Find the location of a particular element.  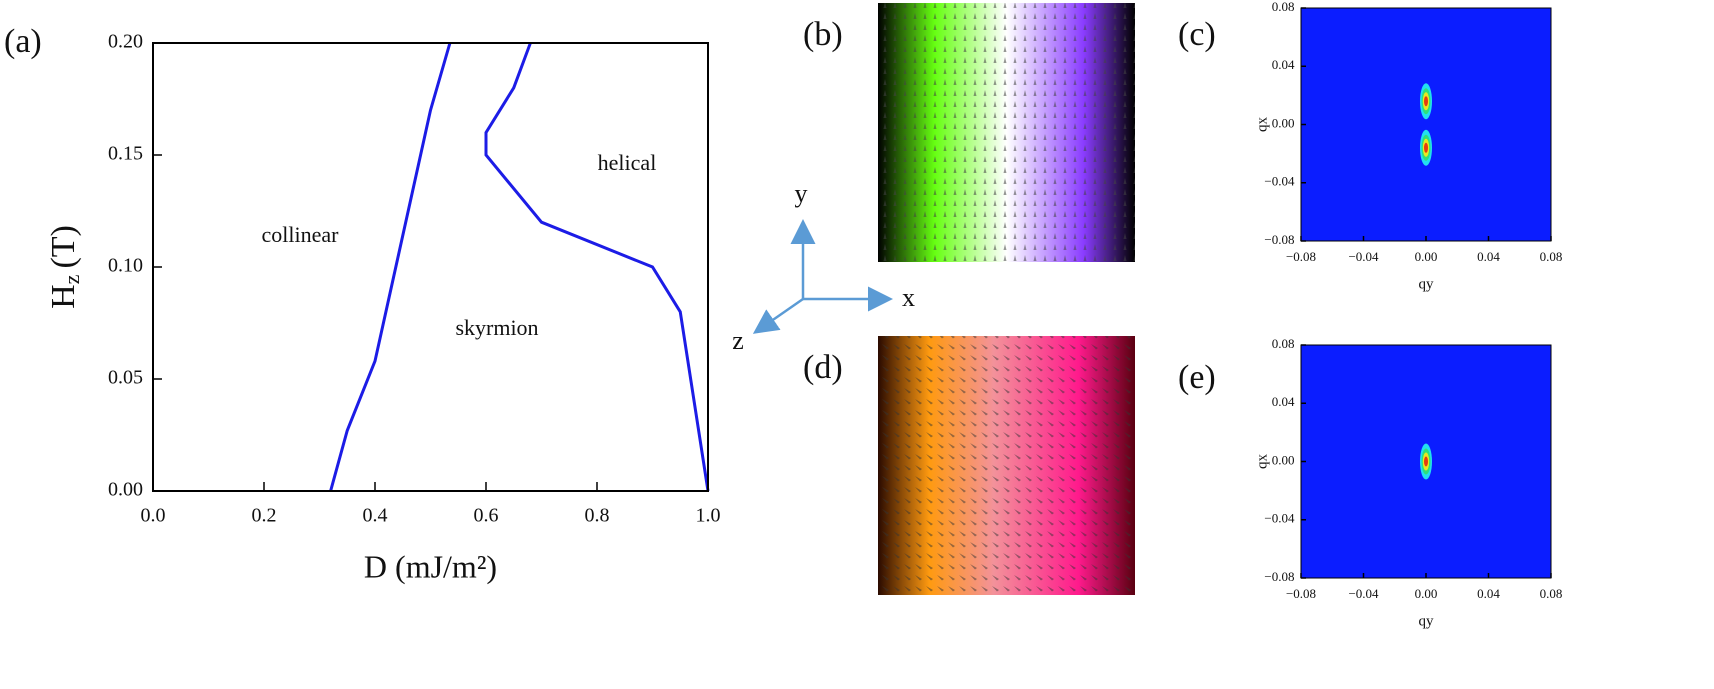

panel-d-image is located at coordinates (1006, 465).